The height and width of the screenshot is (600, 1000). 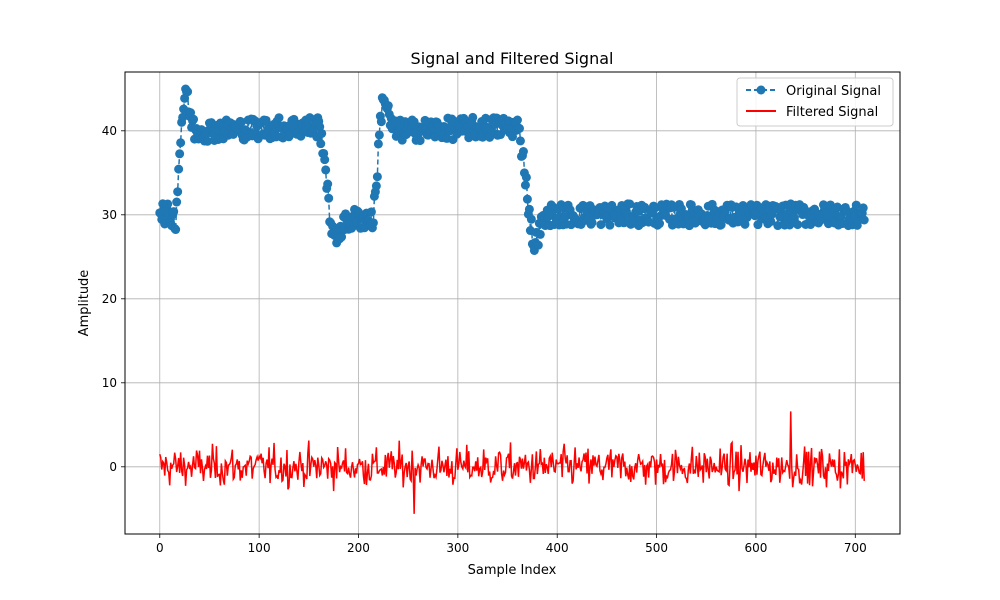 What do you see at coordinates (512, 462) in the screenshot?
I see `series-filtered-signal` at bounding box center [512, 462].